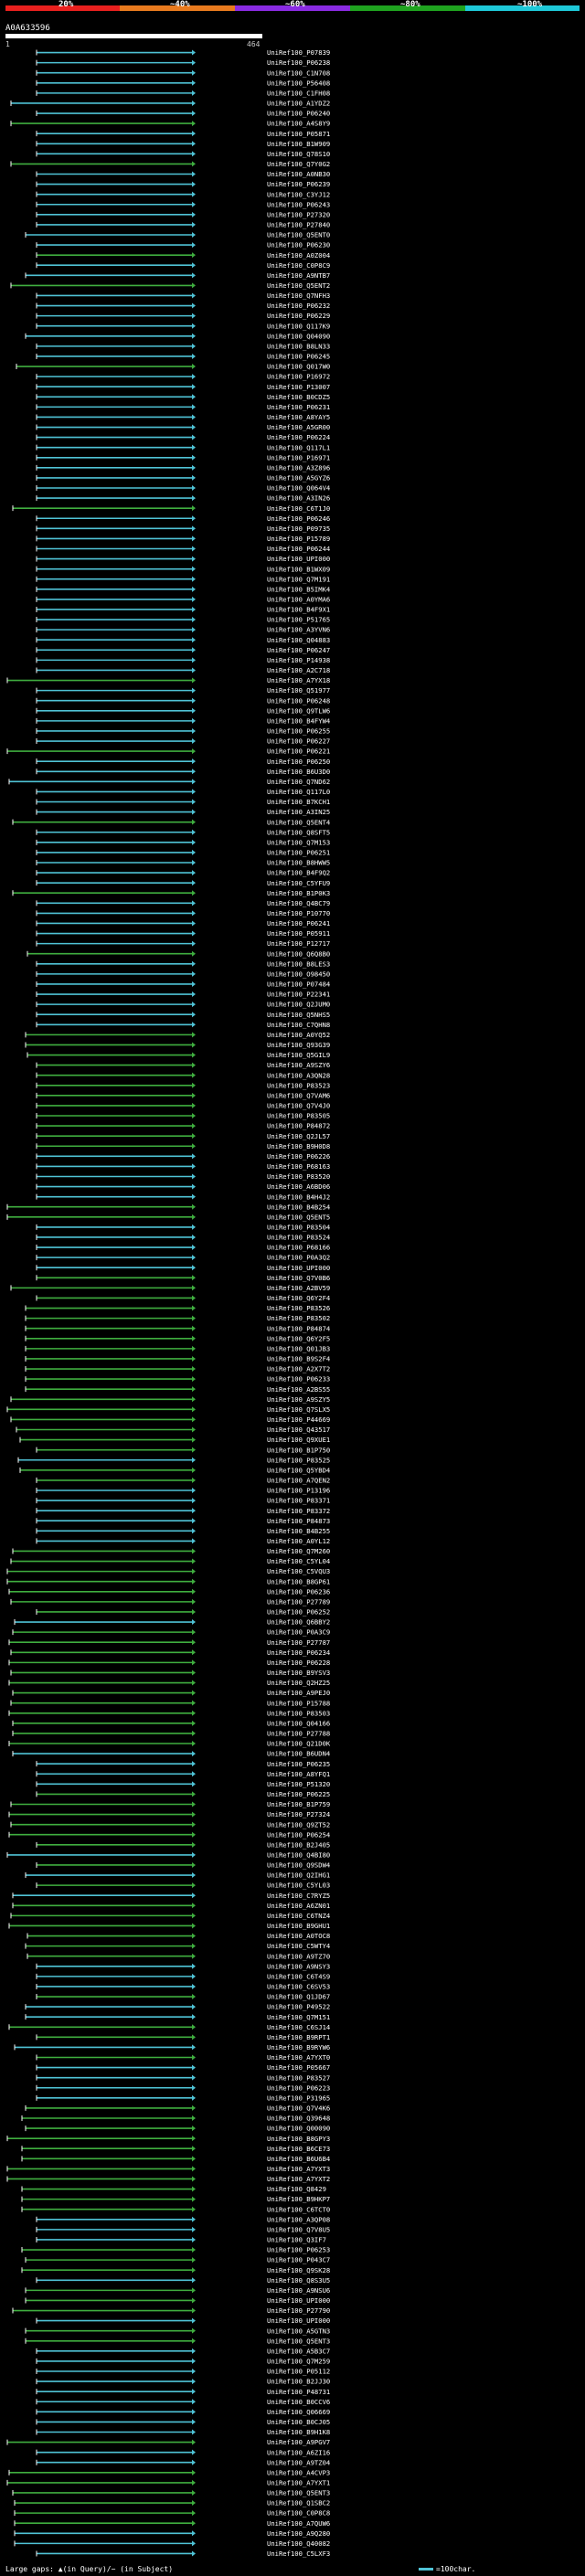 The image size is (585, 2576). What do you see at coordinates (172, 2543) in the screenshot?
I see `hit-row: UniRef100_Q40082` at bounding box center [172, 2543].